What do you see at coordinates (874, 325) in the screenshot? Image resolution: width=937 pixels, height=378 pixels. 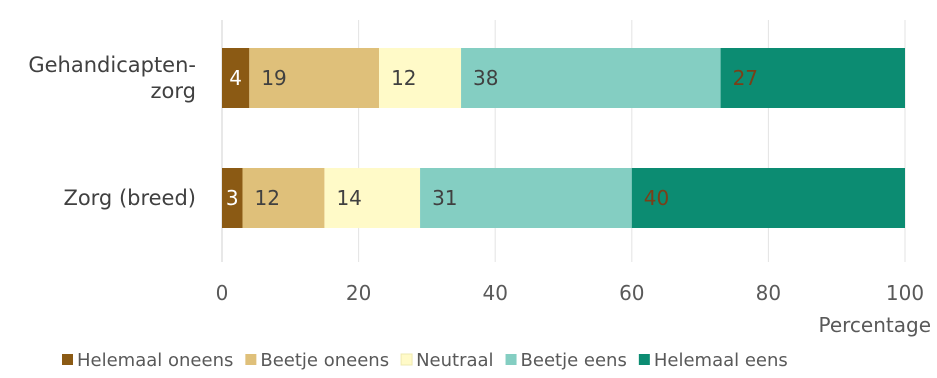 I see `x-axis-title: Percentage` at bounding box center [874, 325].